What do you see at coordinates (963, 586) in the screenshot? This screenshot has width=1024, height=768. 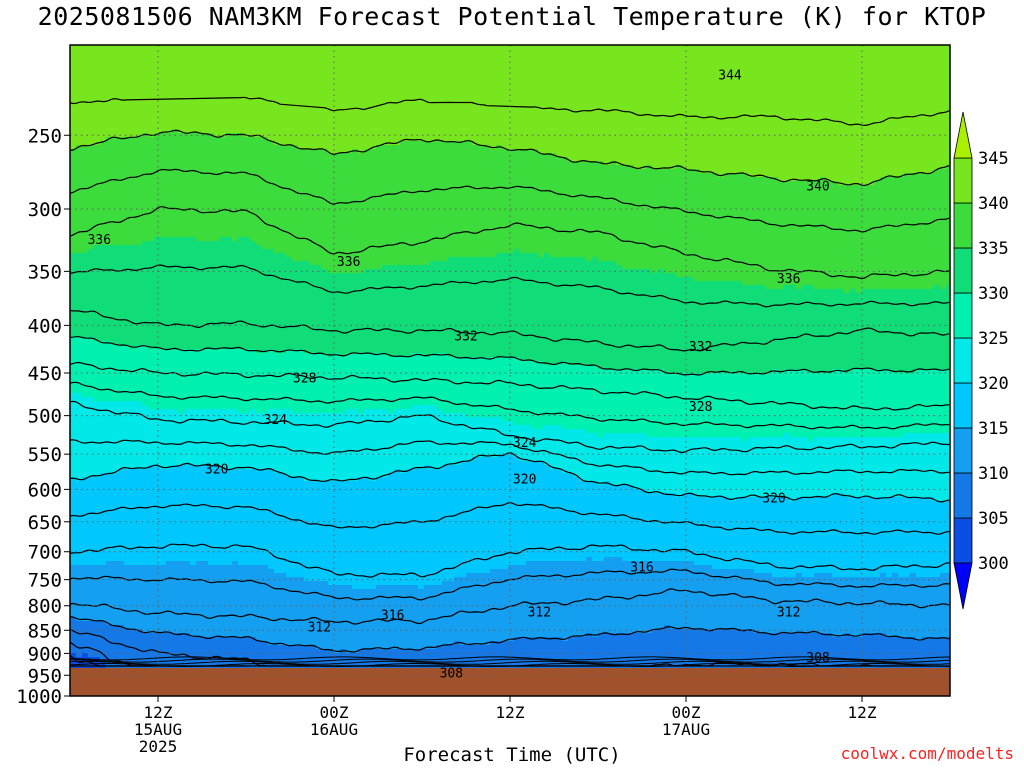 I see `colorbar-extend-bottom` at bounding box center [963, 586].